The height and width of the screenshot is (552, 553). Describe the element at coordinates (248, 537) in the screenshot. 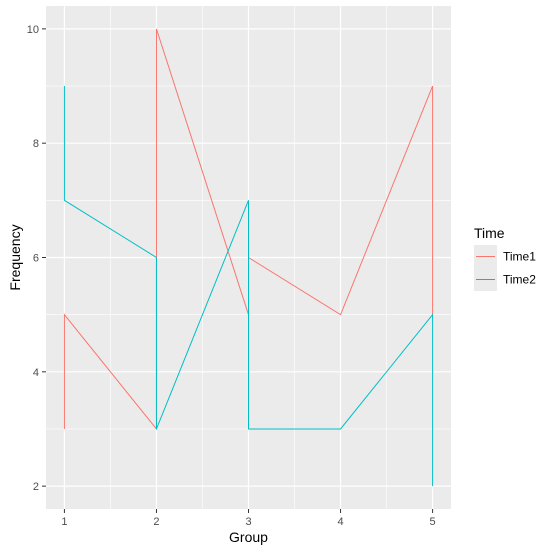

I see `x-axis-title: Group` at that location.